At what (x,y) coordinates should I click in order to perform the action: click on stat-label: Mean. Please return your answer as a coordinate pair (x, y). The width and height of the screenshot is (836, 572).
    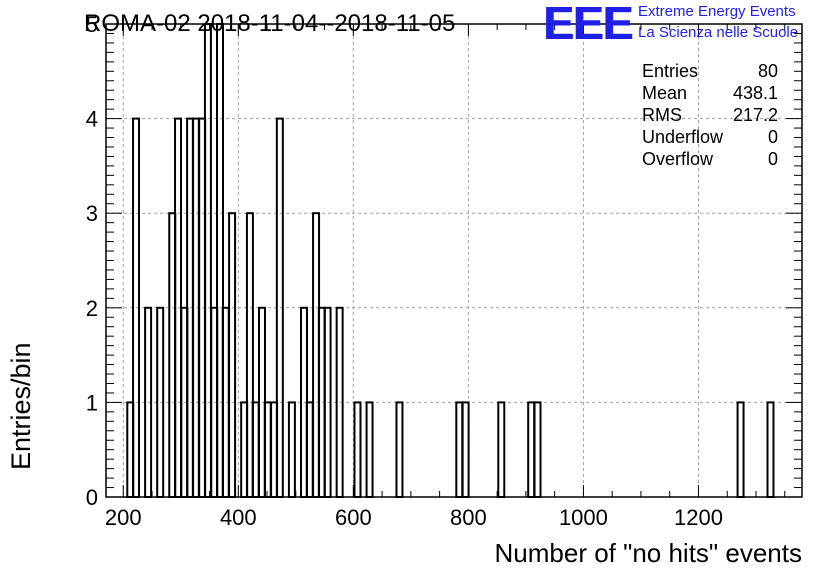
    Looking at the image, I should click on (665, 93).